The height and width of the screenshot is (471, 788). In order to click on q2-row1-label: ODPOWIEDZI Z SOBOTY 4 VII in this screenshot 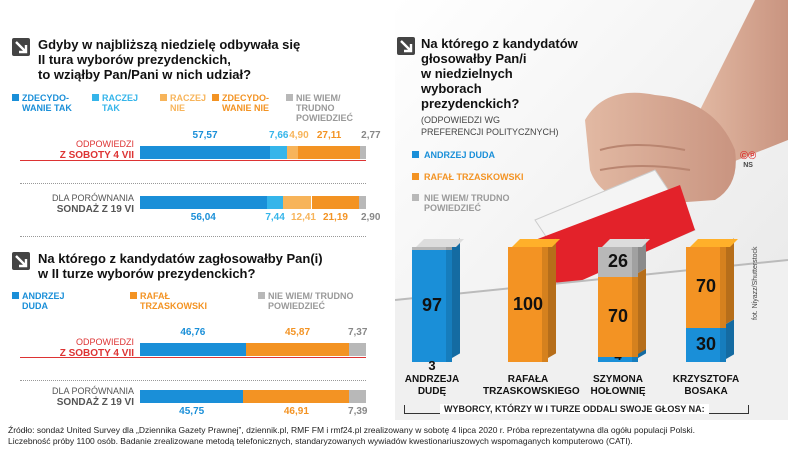, I will do `click(96, 348)`.